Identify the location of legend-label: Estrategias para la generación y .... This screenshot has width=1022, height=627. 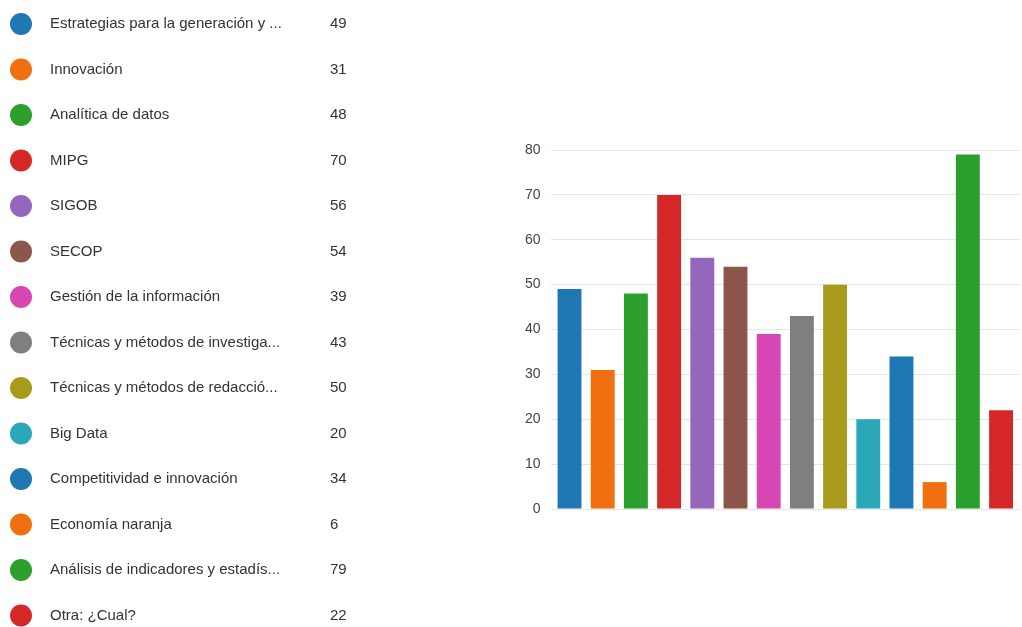
(166, 23).